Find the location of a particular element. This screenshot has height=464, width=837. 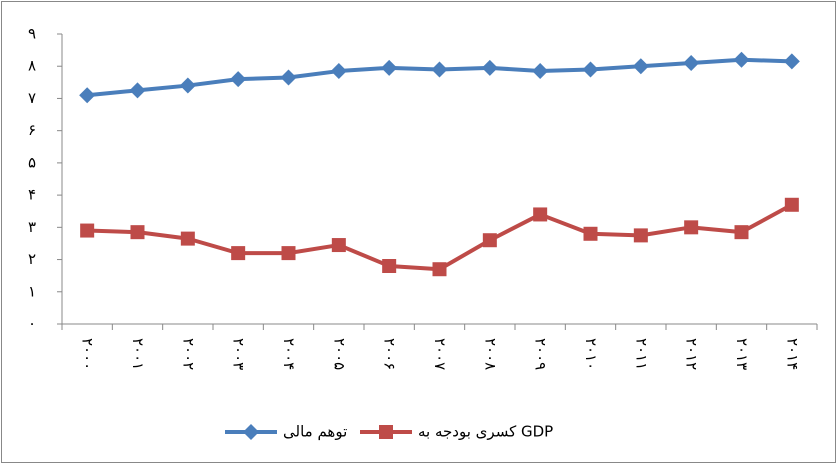

y-tick-label: ۲ is located at coordinates (32, 259).